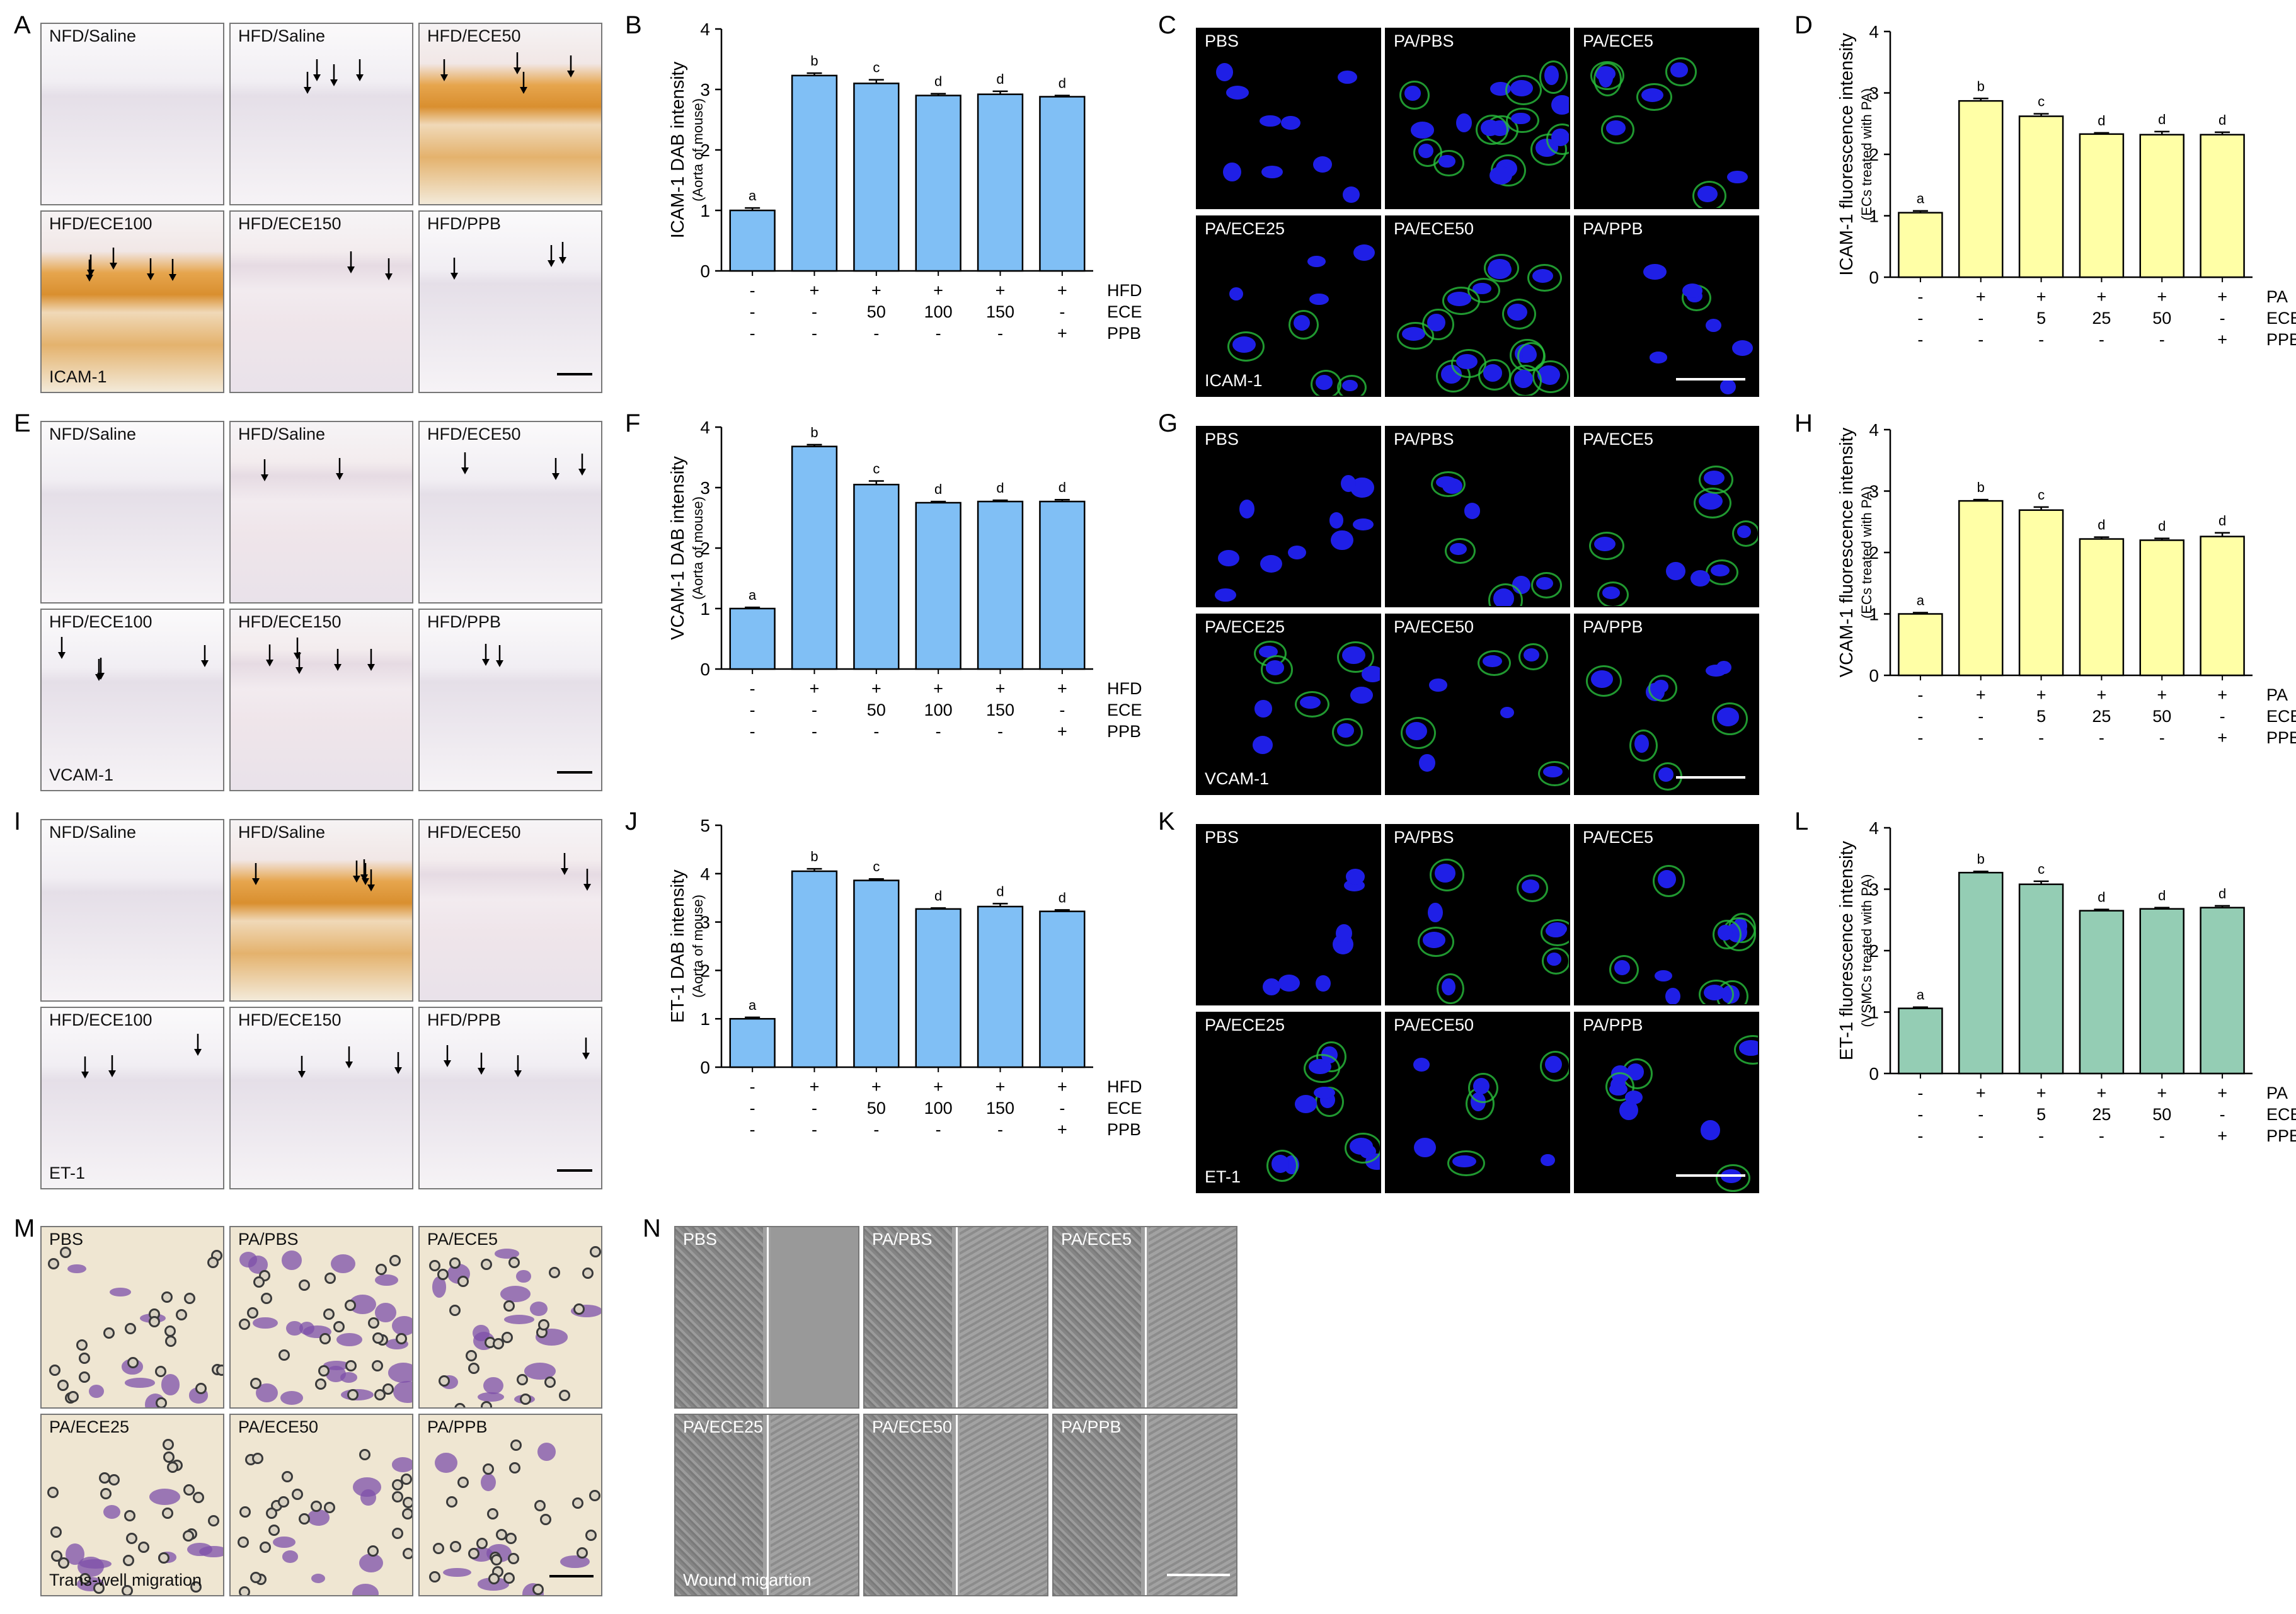  What do you see at coordinates (2041, 102) in the screenshot?
I see `significance-letter: c` at bounding box center [2041, 102].